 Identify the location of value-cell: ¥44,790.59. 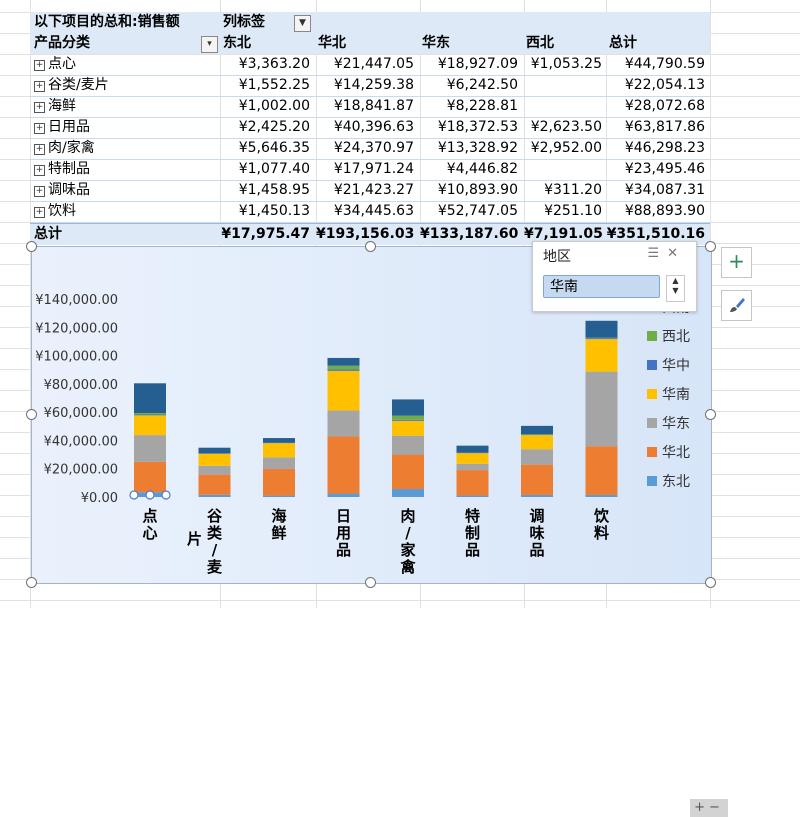
(655, 64).